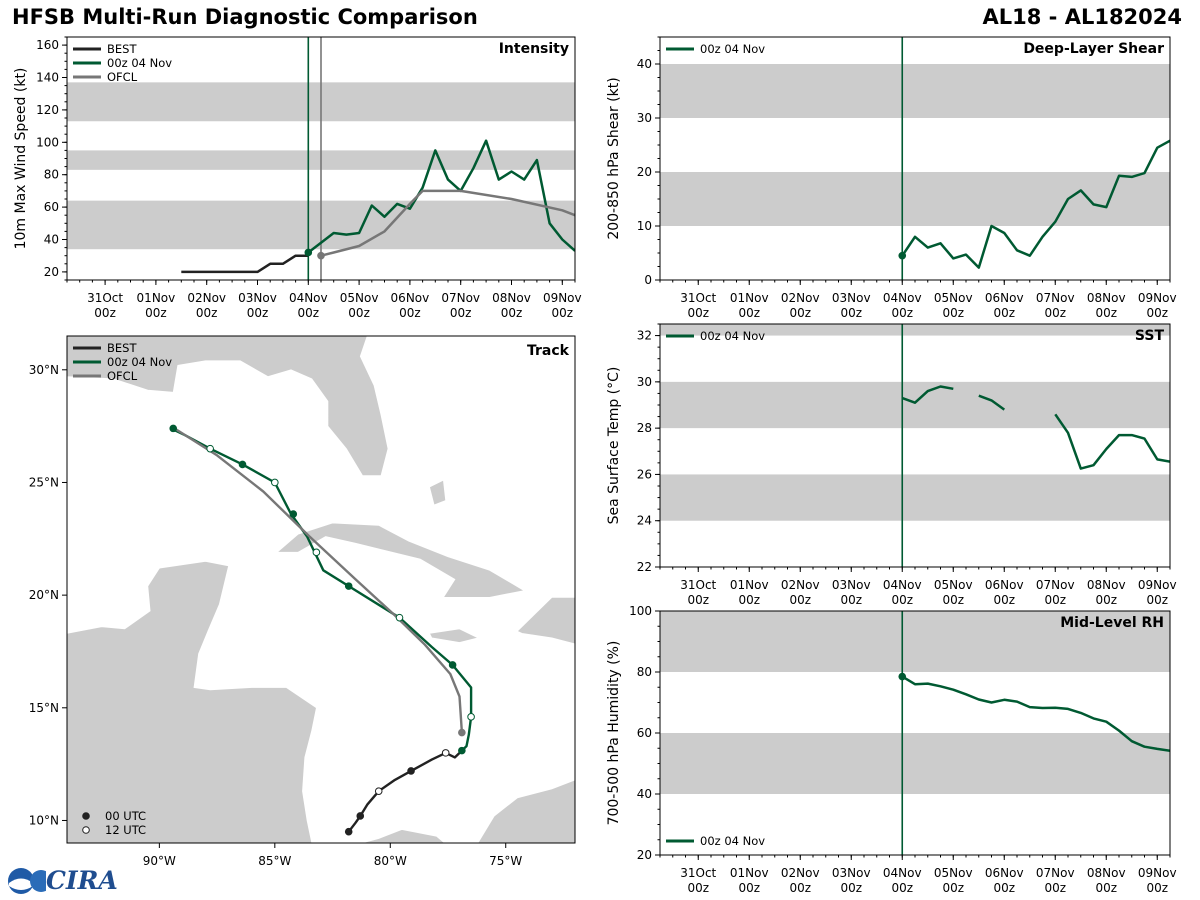 The height and width of the screenshot is (900, 1200). I want to click on sst-frame, so click(915, 445).